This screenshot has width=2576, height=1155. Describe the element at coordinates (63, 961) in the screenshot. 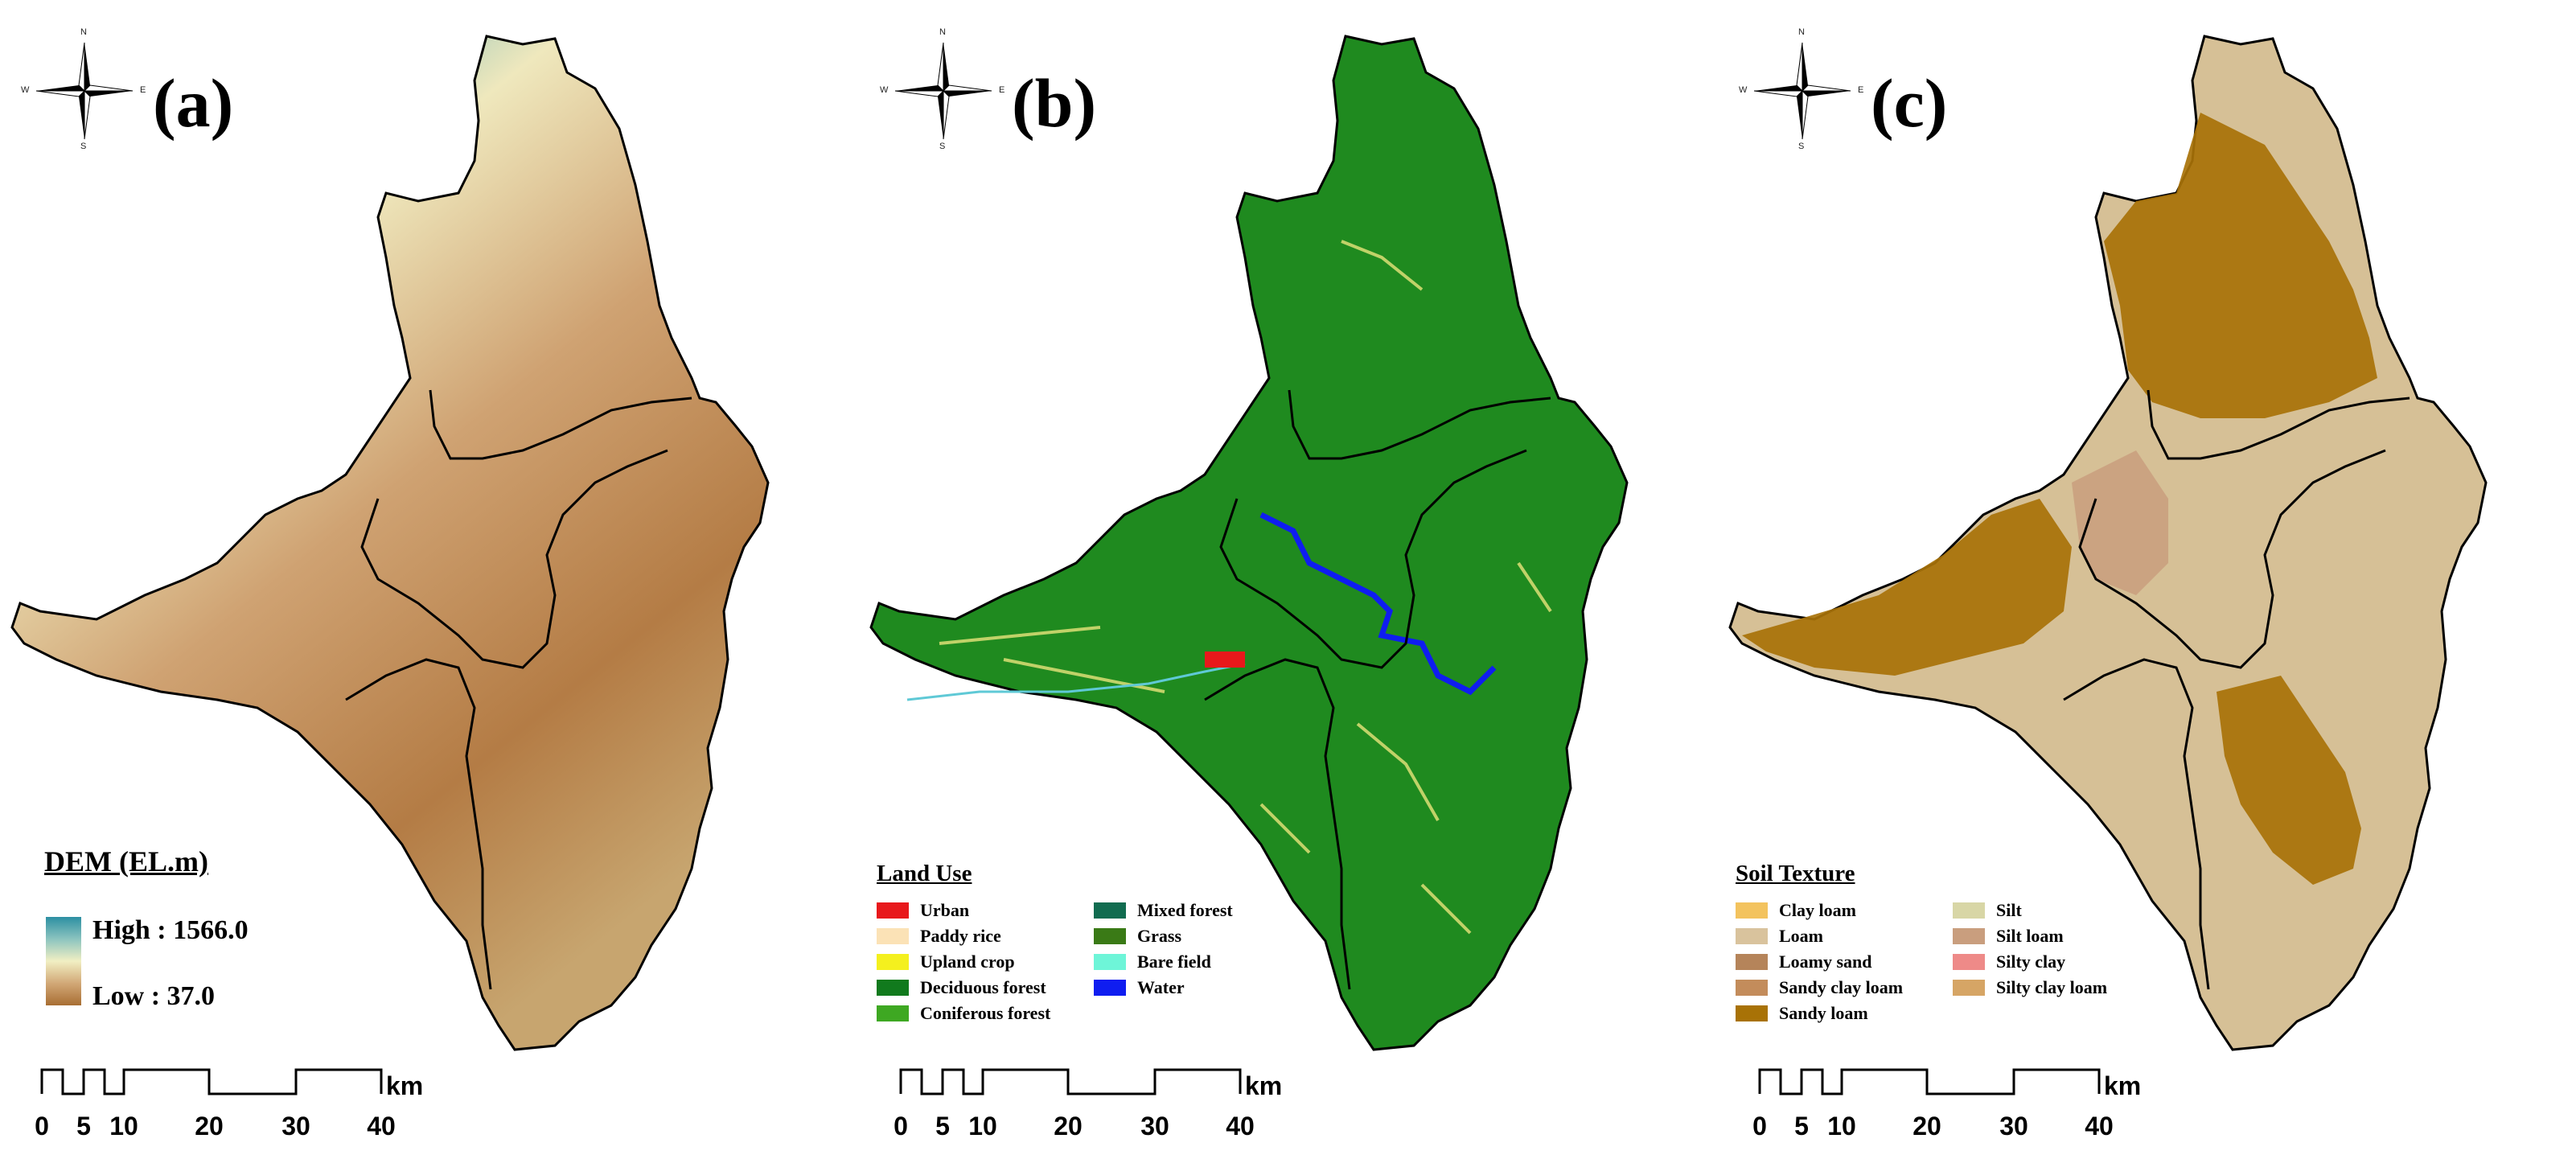

I see `dem-gradient-swatch` at that location.